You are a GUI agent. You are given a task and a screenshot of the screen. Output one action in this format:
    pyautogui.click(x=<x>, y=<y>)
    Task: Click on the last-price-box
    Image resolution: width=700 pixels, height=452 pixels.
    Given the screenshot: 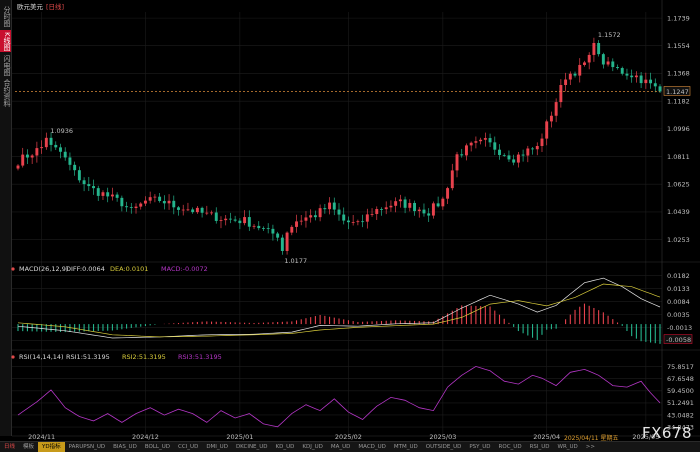 What is the action you would take?
    pyautogui.click(x=677, y=91)
    